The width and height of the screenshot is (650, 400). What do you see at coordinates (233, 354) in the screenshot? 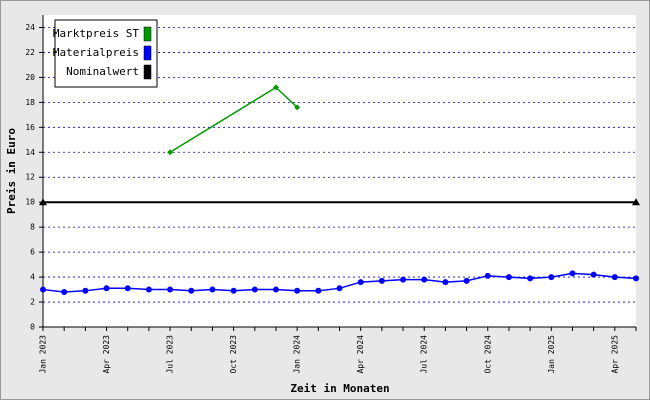
I see `x-tick-label: Oct 2023` at bounding box center [233, 354].